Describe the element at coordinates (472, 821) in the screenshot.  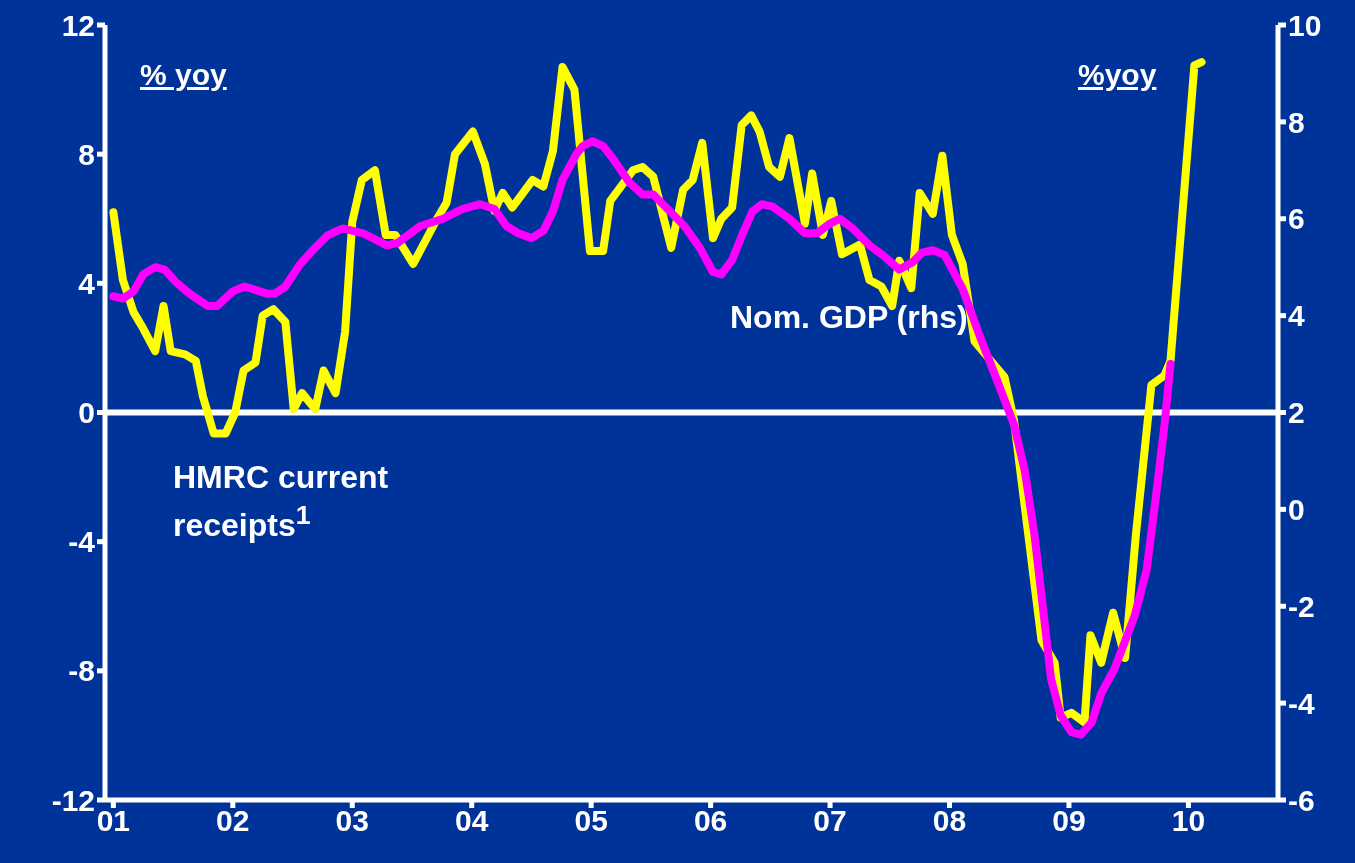
I see `x-tick-label: 04` at that location.